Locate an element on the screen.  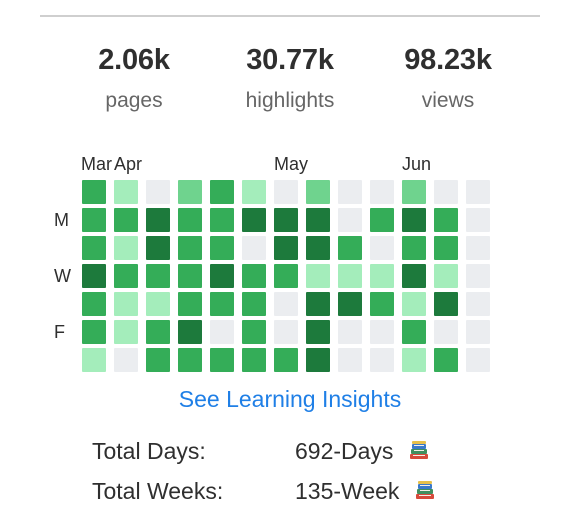
total-days-label: Total Days: is located at coordinates (149, 451).